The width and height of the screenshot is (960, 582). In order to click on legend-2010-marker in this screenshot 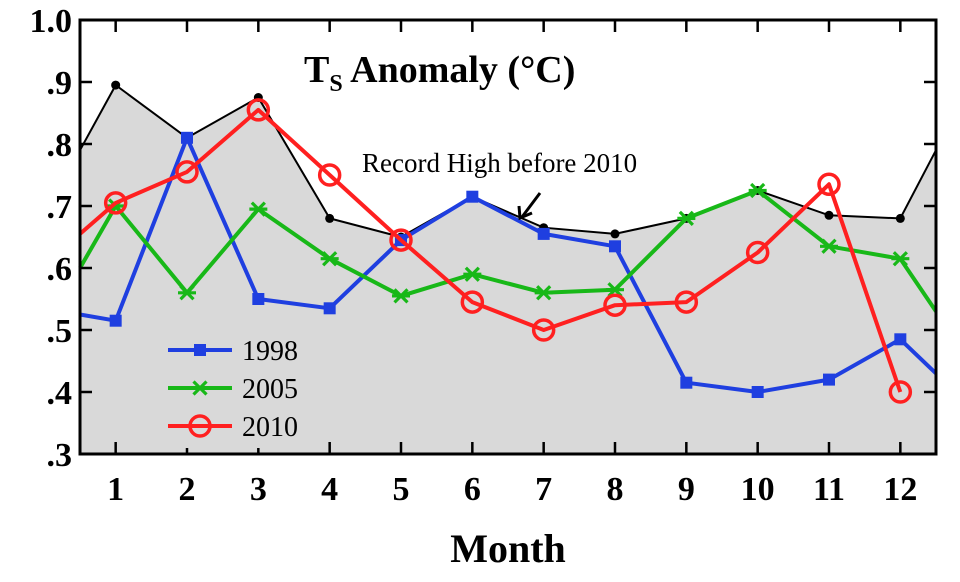, I will do `click(200, 426)`.